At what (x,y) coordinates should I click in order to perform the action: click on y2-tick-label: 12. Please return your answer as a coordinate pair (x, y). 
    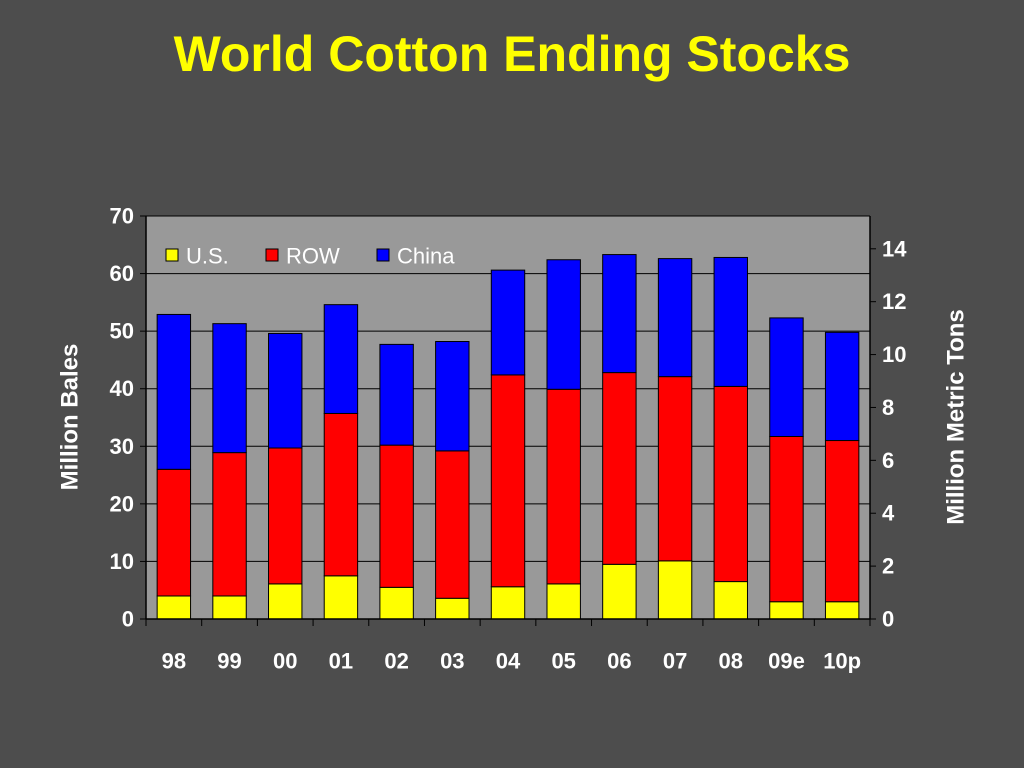
    Looking at the image, I should click on (894, 301).